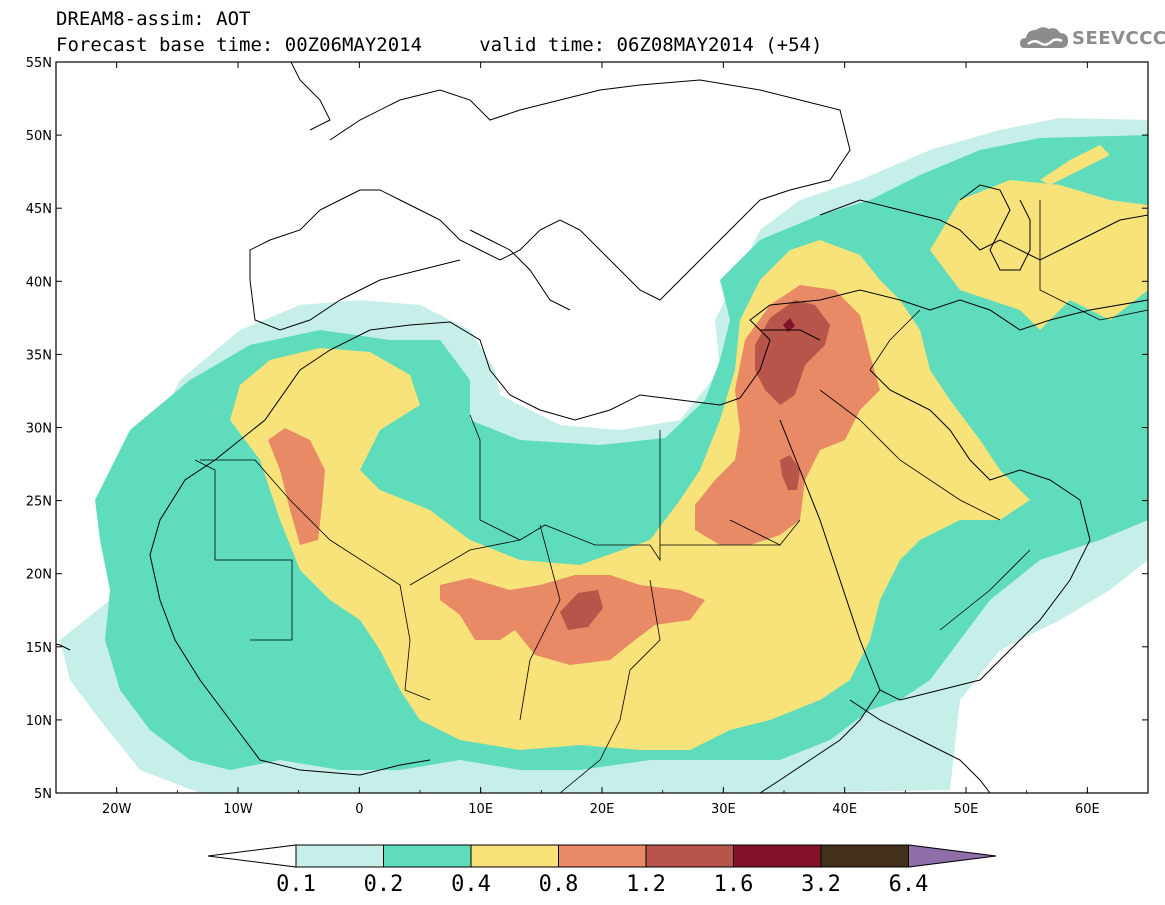  Describe the element at coordinates (787, 415) in the screenshot. I see `aot-contour-0.8-east` at that location.